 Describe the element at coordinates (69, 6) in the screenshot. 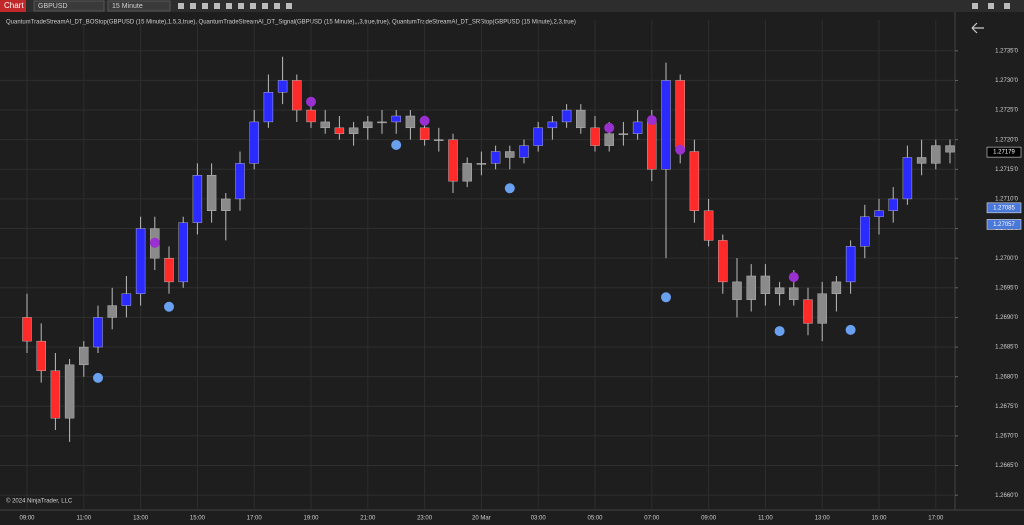

I see `instrument-box` at that location.